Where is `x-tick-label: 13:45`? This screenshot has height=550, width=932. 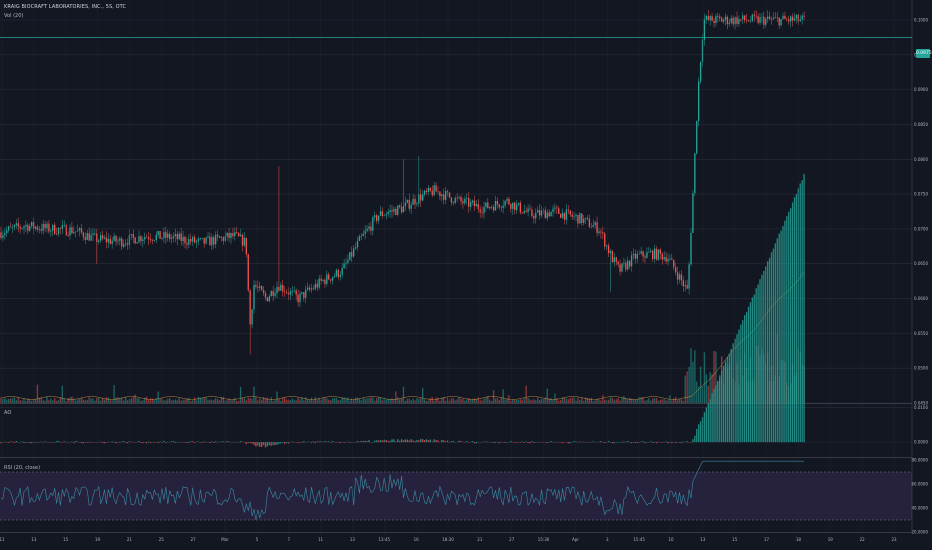 x-tick-label: 13:45 is located at coordinates (385, 539).